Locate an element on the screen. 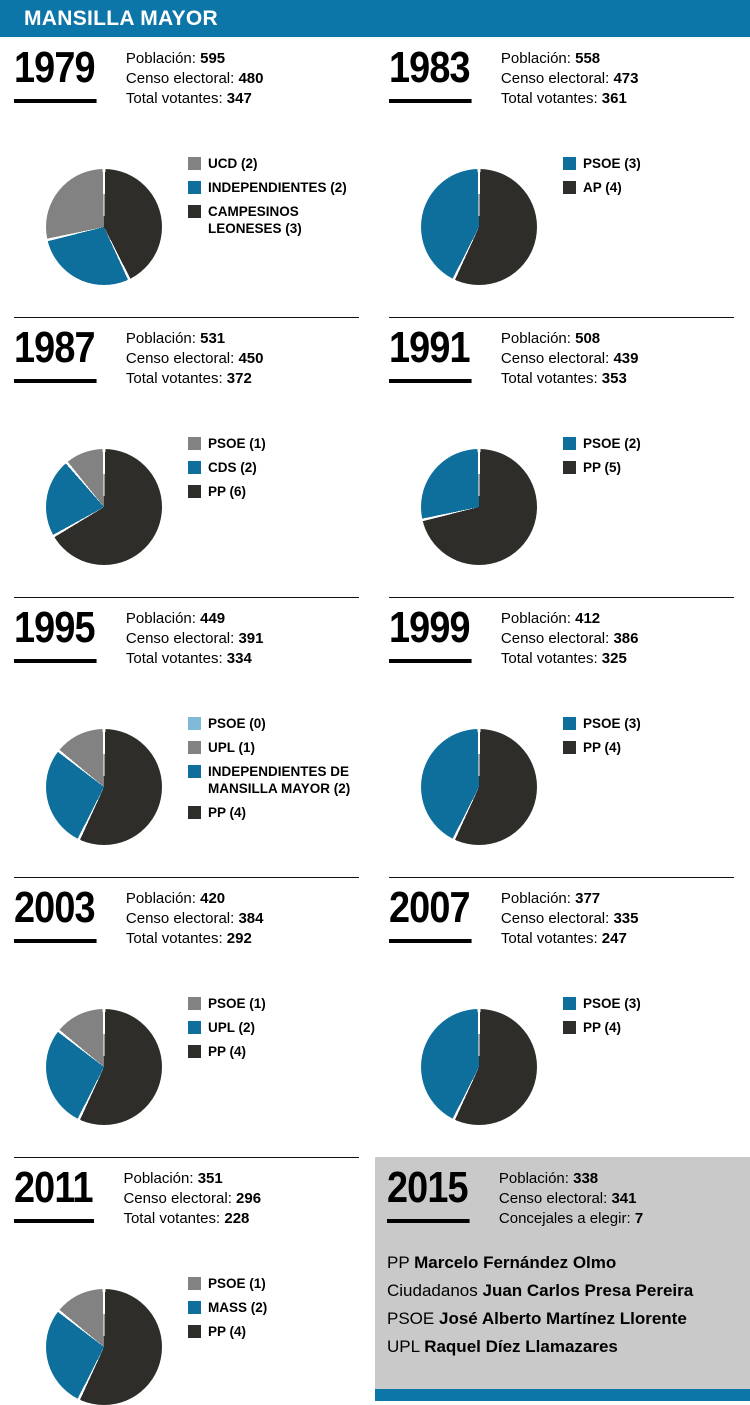 The width and height of the screenshot is (750, 1405). stat-value-votantes: 372 is located at coordinates (239, 378).